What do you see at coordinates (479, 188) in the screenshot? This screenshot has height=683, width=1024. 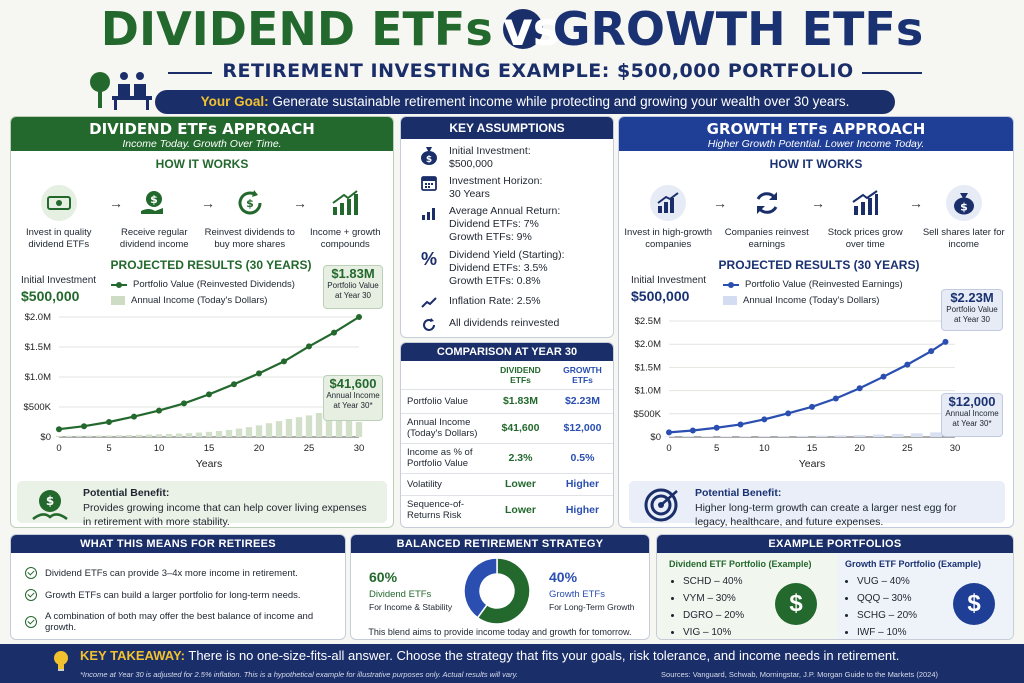 I see `assumption-item: Investment Horizon: 30 Years` at bounding box center [479, 188].